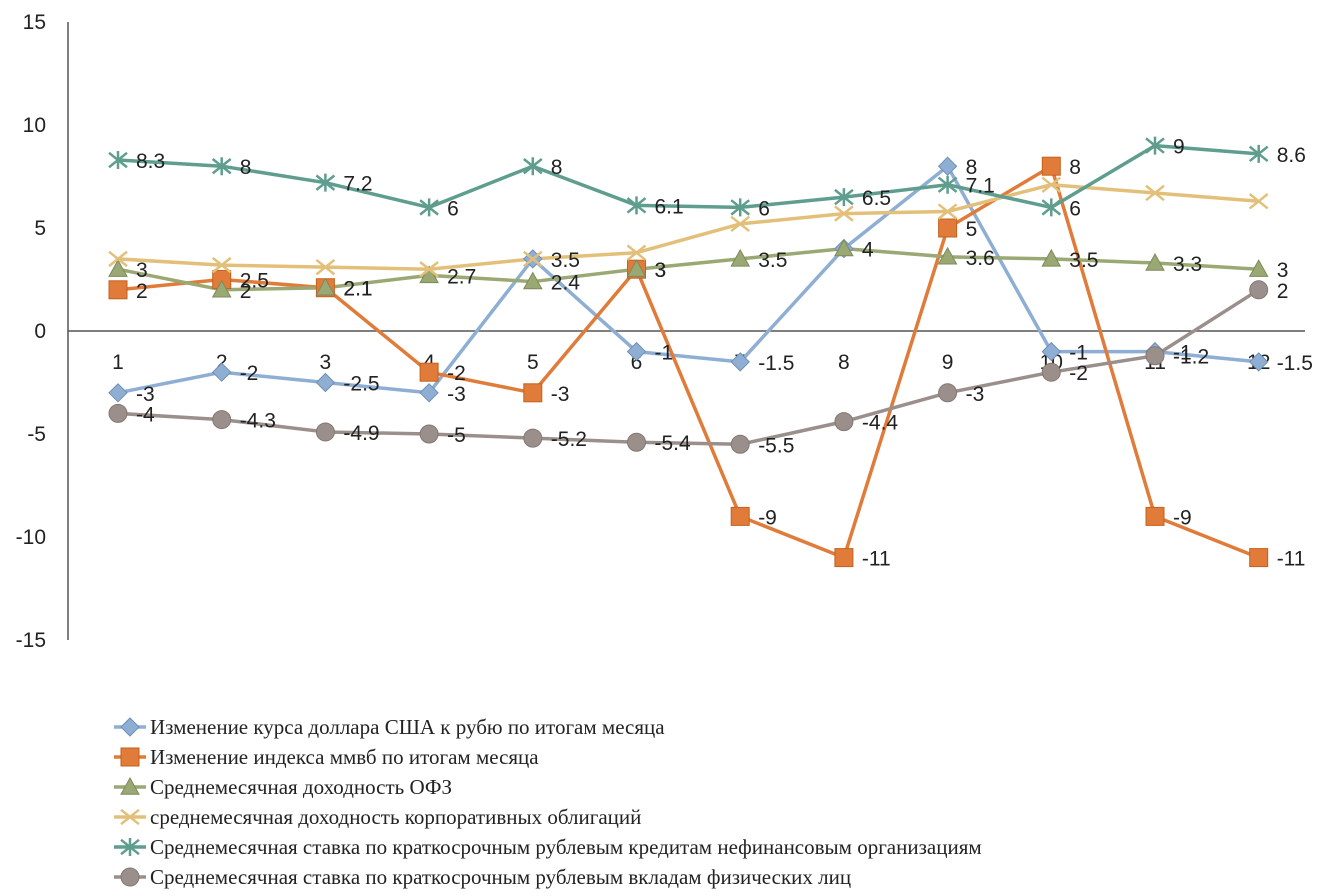 The height and width of the screenshot is (896, 1330). What do you see at coordinates (361, 433) in the screenshot?
I see `data-label: -4.9` at bounding box center [361, 433].